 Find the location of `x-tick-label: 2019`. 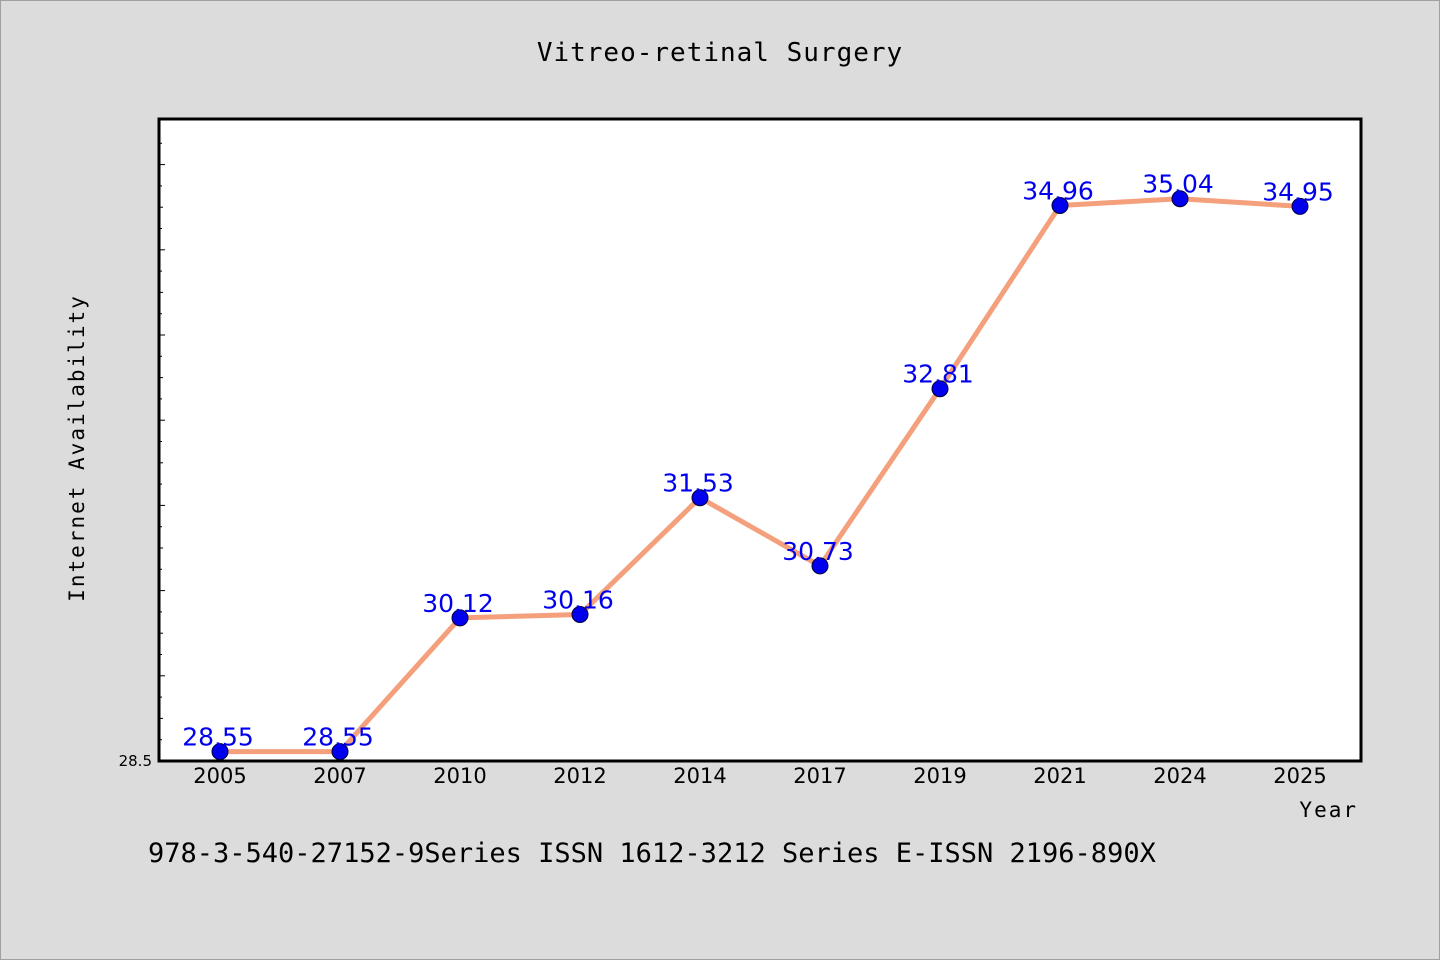

x-tick-label: 2019 is located at coordinates (939, 776).